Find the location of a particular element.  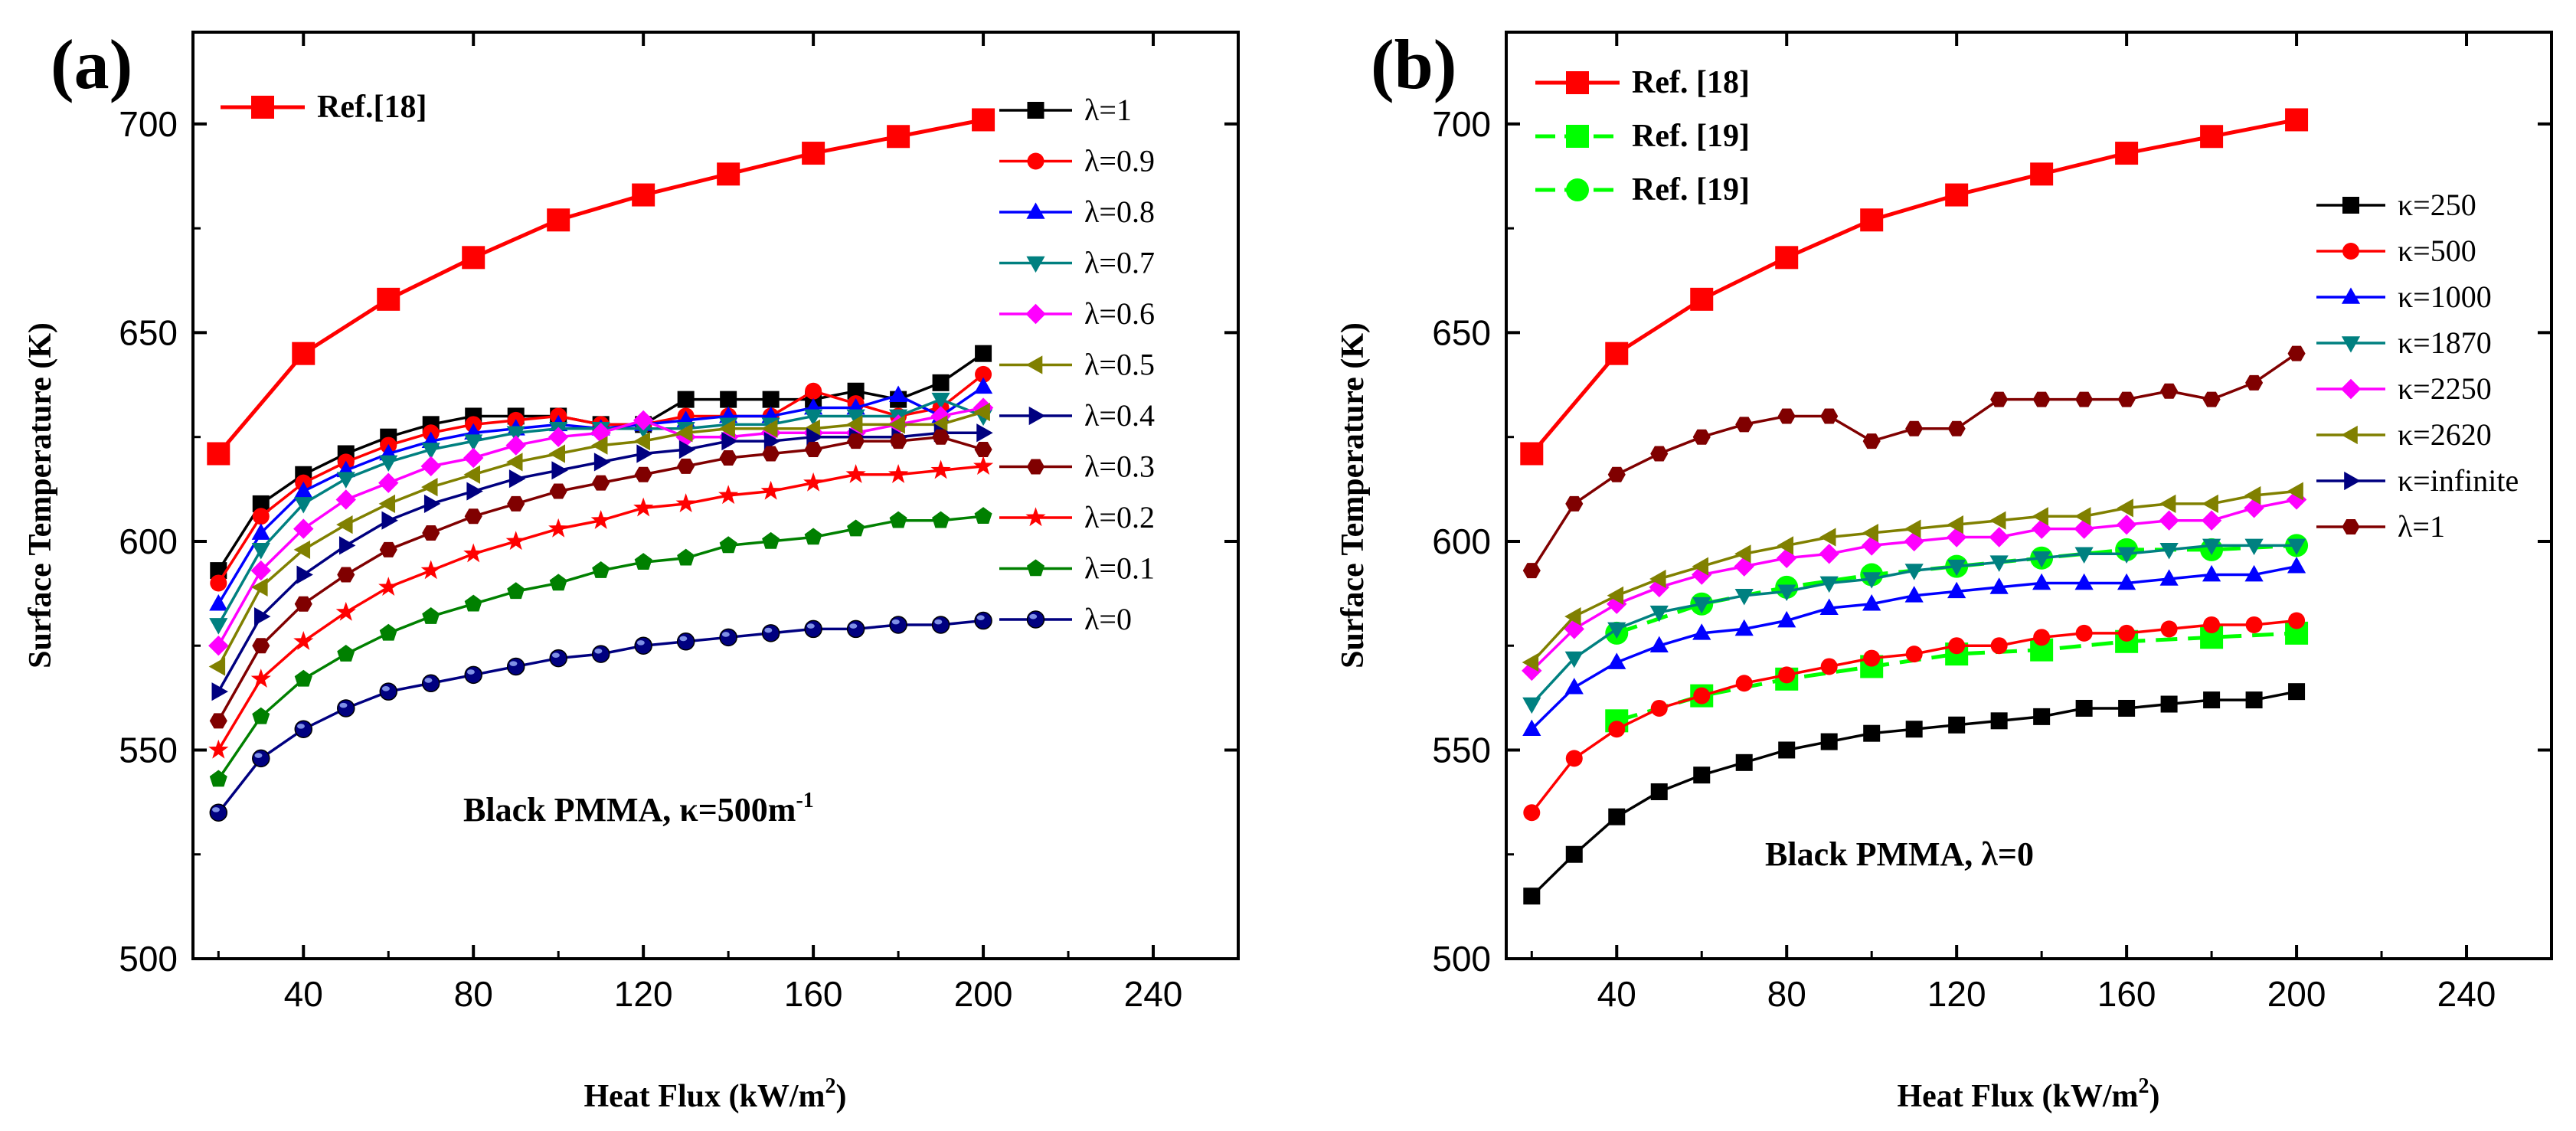

panel-b-series-kappa-250-3-point is located at coordinates (1659, 791).